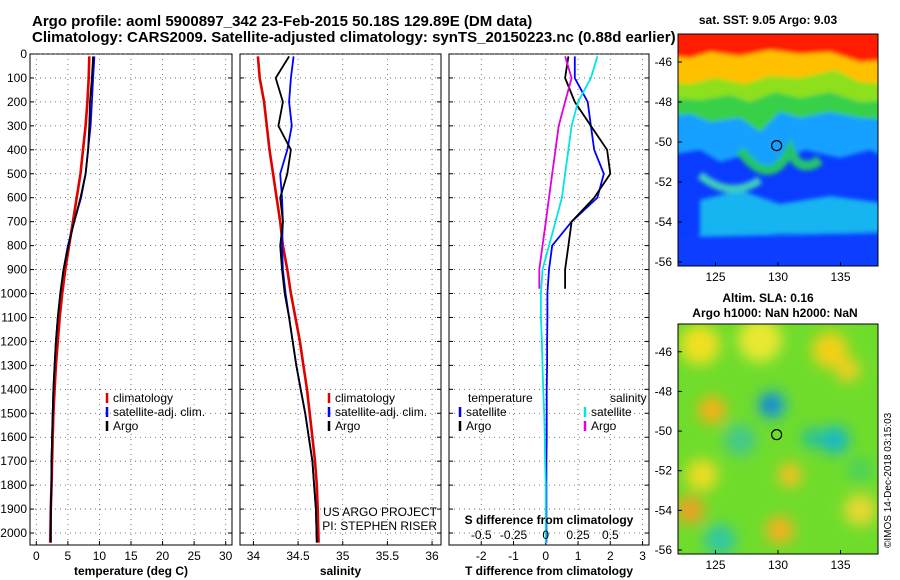 The height and width of the screenshot is (580, 900). I want to click on sla-map, so click(778, 439).